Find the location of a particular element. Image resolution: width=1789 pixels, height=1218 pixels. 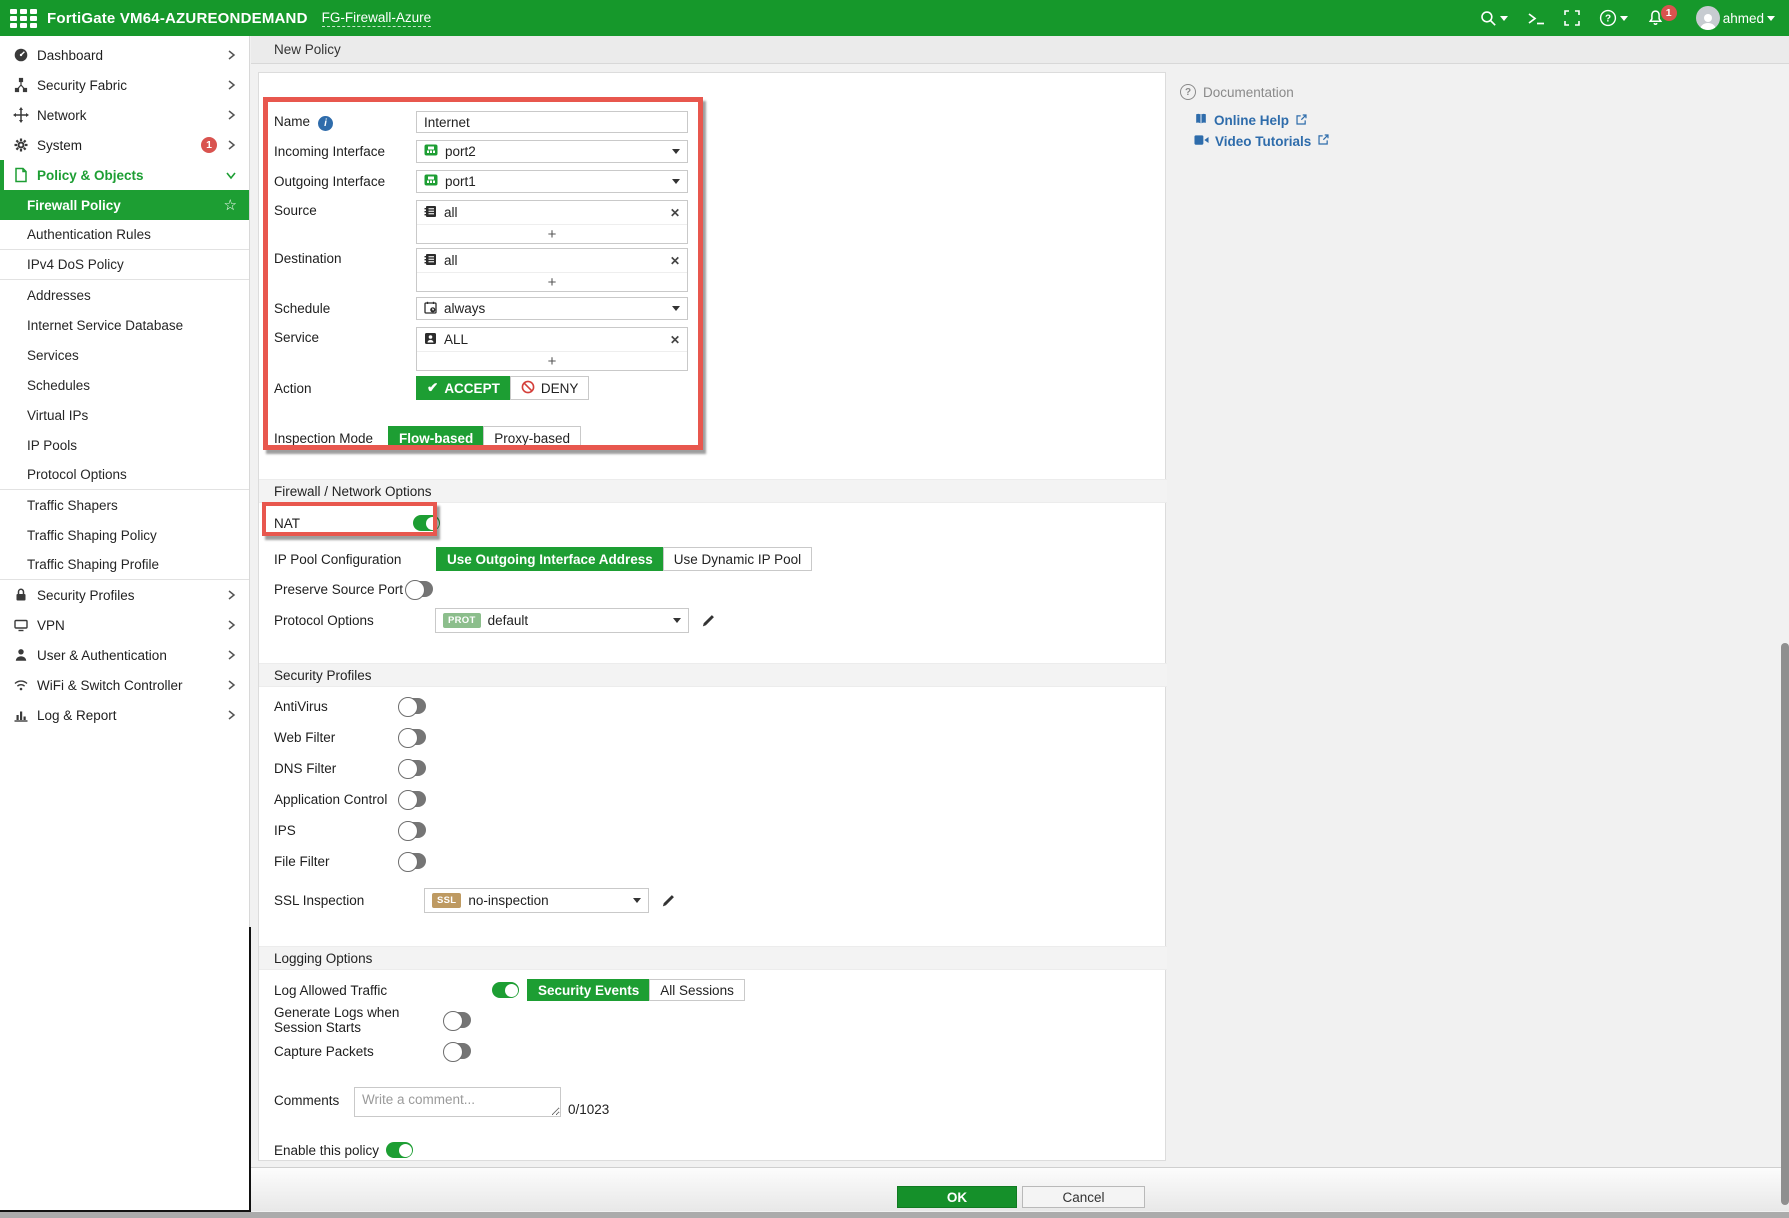

web-filter-toggle is located at coordinates (412, 738).